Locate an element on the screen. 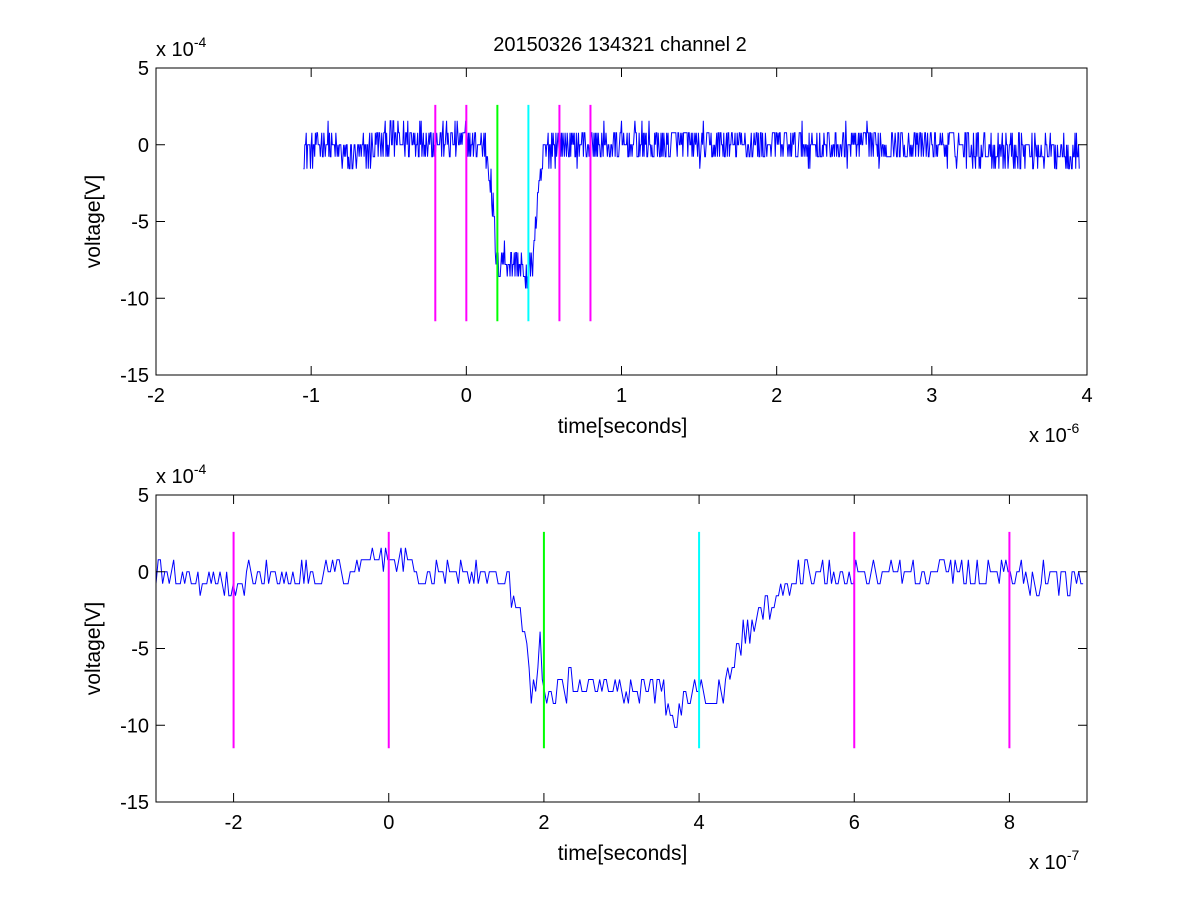  bottom-plot-x-tick-label: 0 is located at coordinates (388, 823).